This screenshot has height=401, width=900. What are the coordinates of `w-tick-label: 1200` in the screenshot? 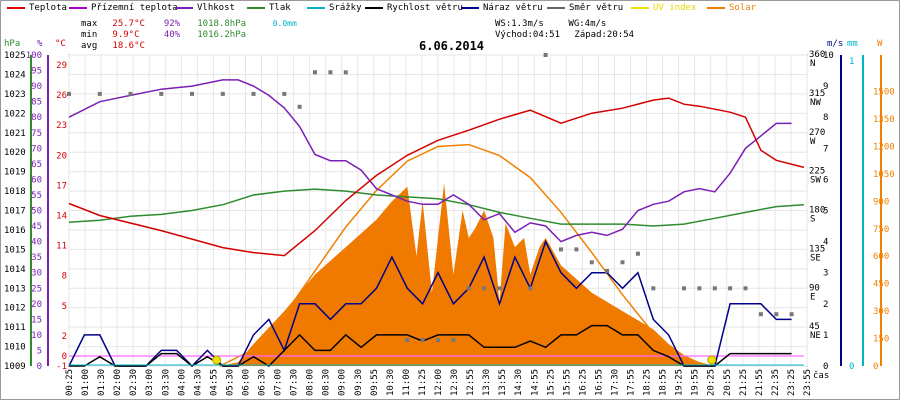 It's located at (884, 147).